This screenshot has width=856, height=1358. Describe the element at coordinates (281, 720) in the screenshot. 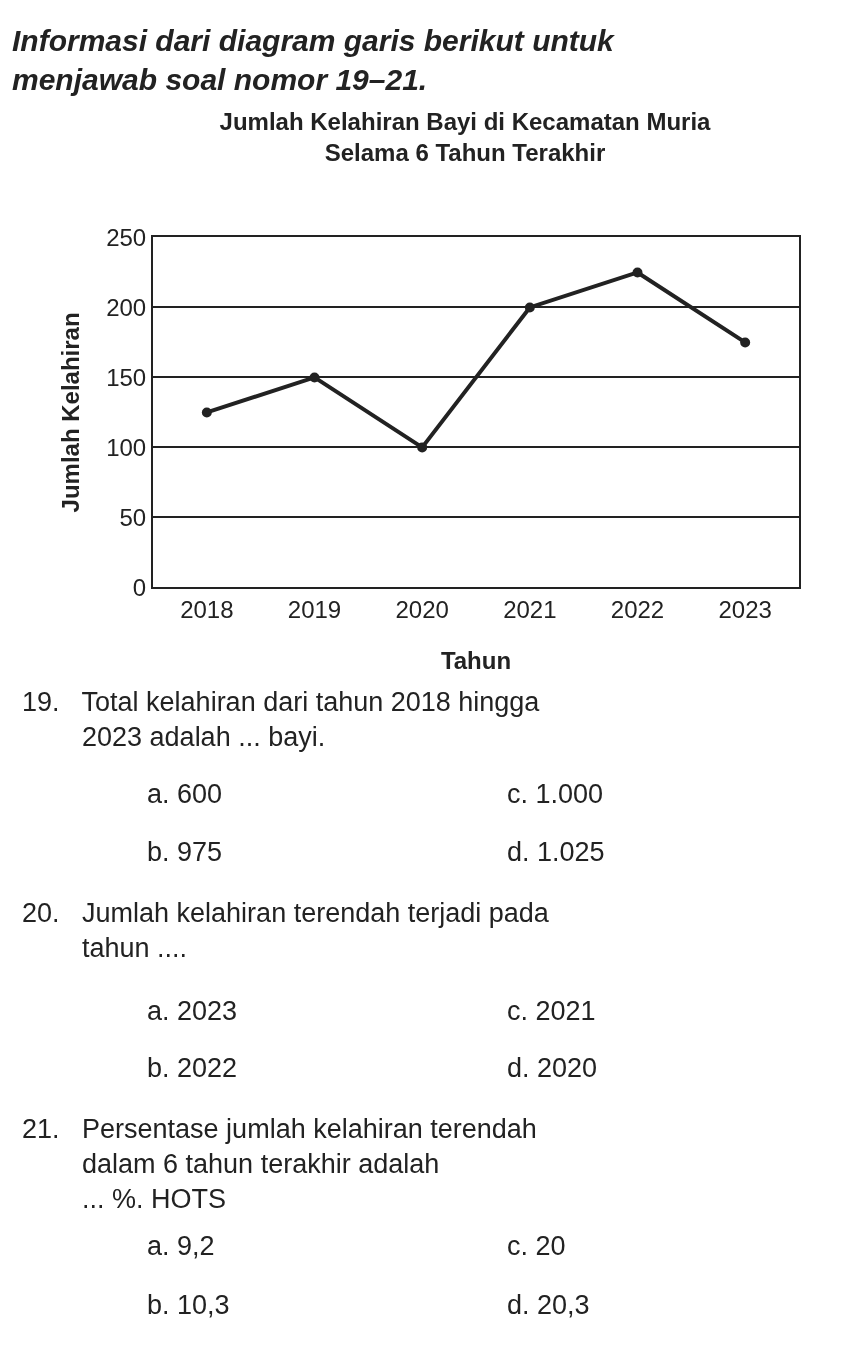

I see `text: 19. Total kelahiran dari tahun 2018 hingga 2023 adalah ... bayi.` at that location.